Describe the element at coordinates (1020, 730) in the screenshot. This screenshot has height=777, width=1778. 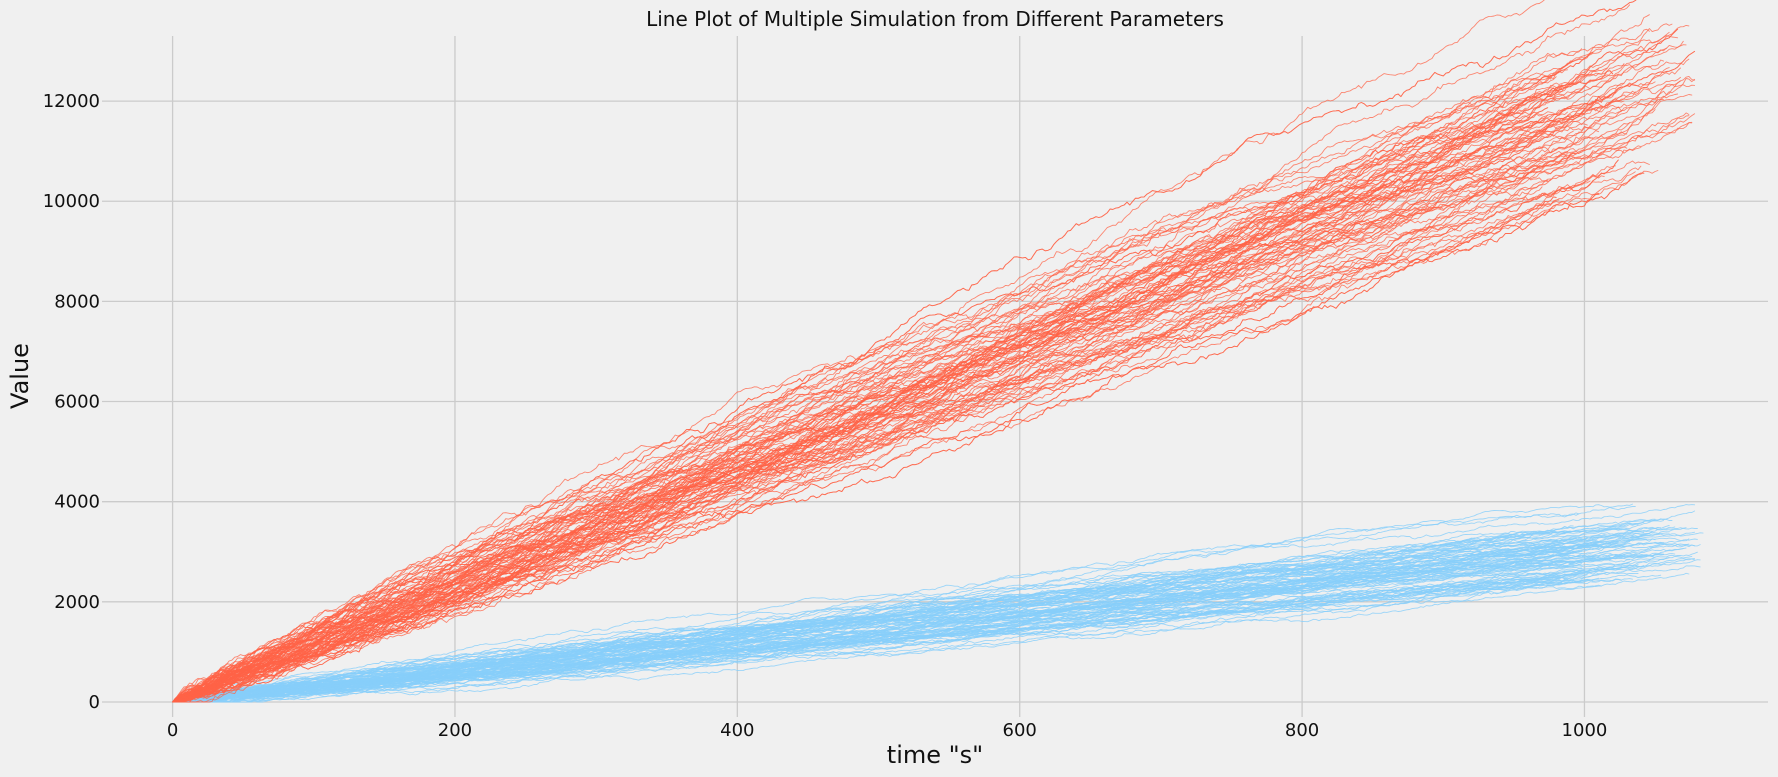
I see `x-tick-label: 600` at that location.